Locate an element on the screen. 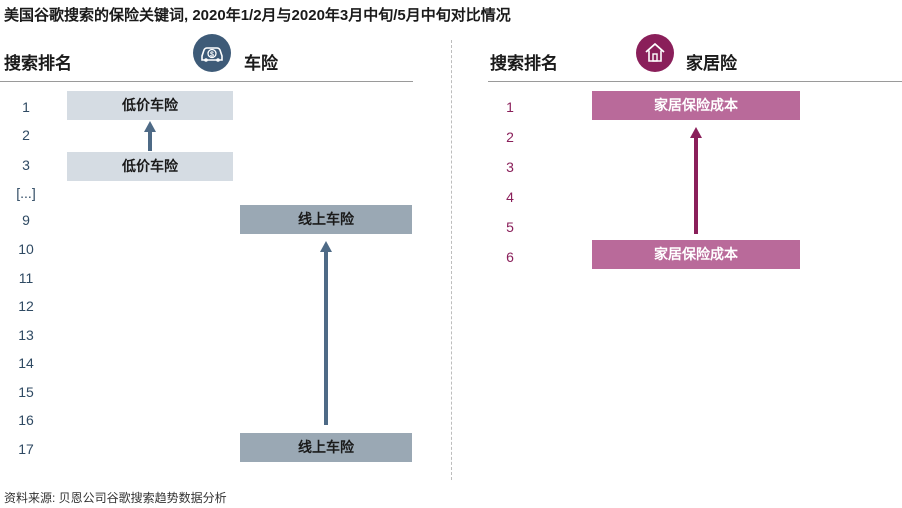  right-rank-label: 3 is located at coordinates (510, 167).